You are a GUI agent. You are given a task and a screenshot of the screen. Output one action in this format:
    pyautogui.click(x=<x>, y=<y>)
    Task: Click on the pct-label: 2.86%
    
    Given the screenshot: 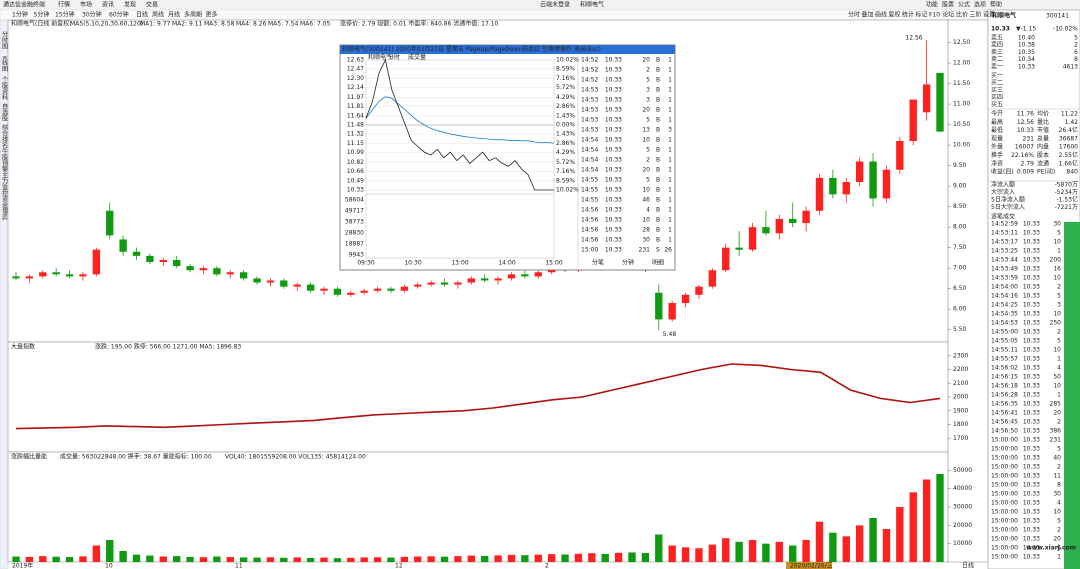 What is the action you would take?
    pyautogui.click(x=565, y=106)
    